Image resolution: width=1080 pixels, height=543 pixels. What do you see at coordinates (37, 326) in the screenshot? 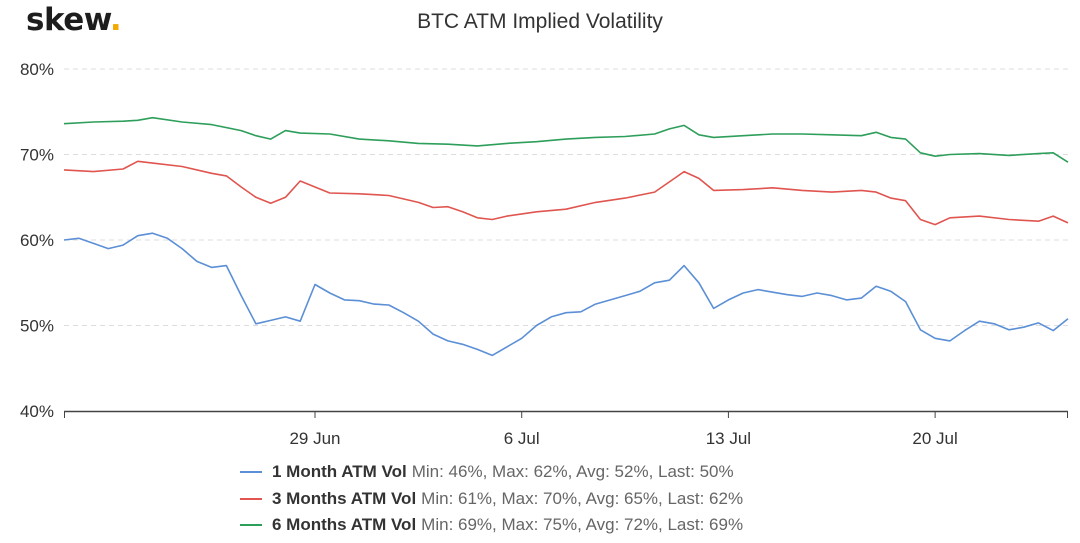
I see `y-tick-label: 50%` at bounding box center [37, 326].